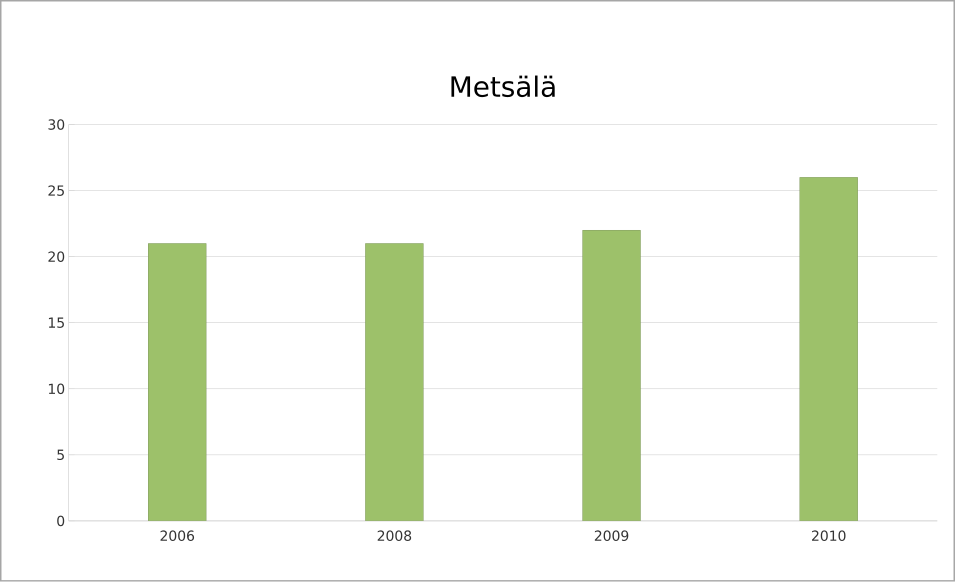  I want to click on y-tick-label: 30, so click(56, 124).